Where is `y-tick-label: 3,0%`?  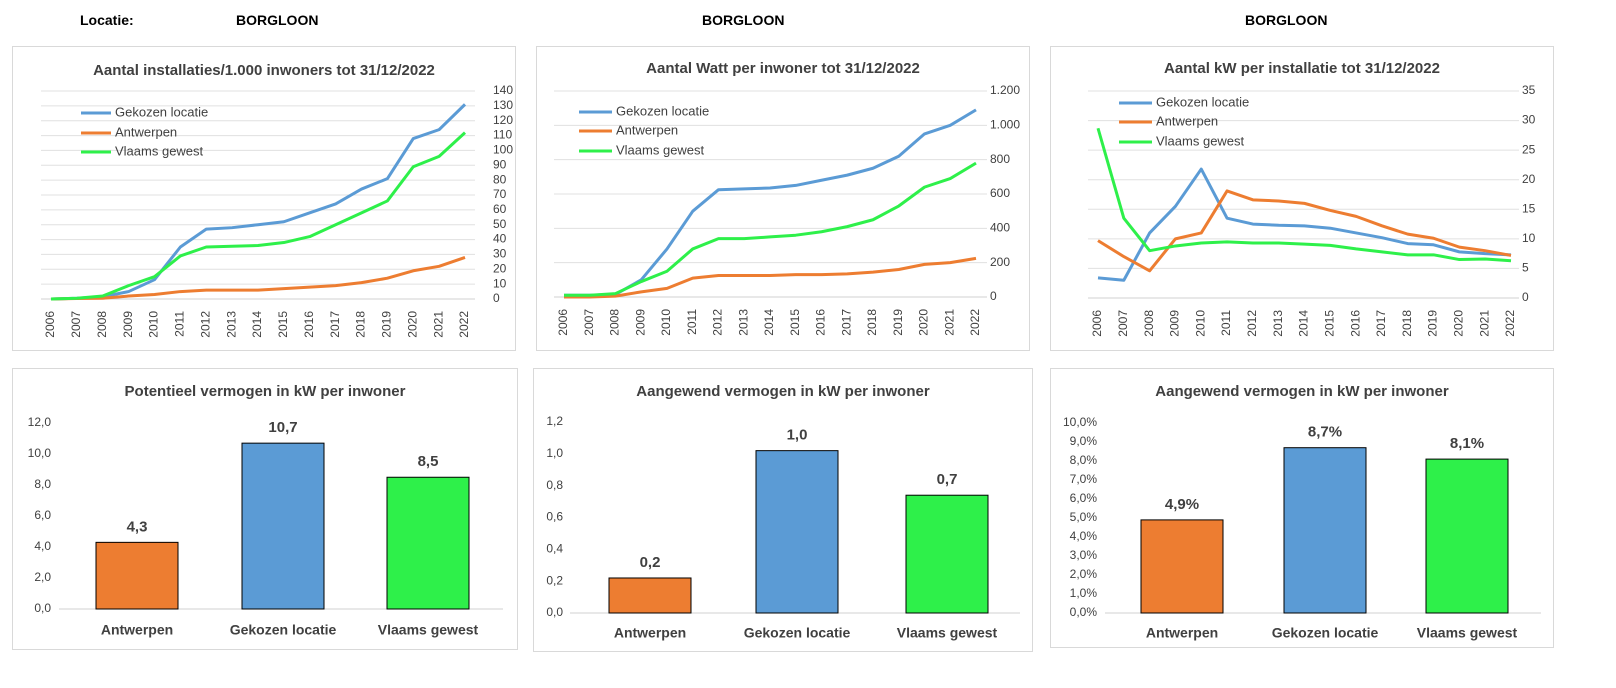 y-tick-label: 3,0% is located at coordinates (1084, 555).